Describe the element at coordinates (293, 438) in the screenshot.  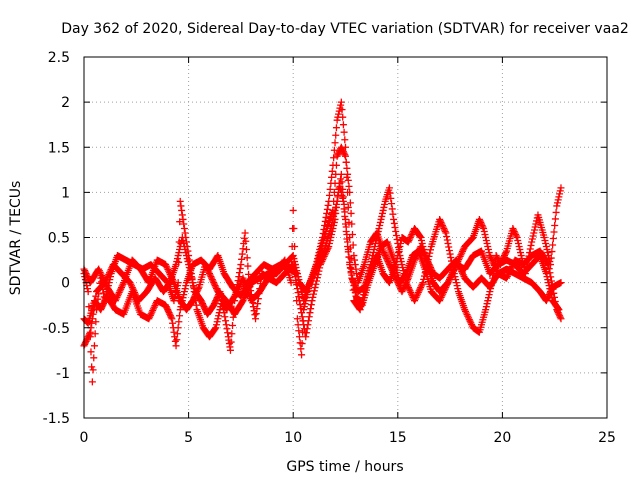
I see `x-tick-label: 10` at that location.